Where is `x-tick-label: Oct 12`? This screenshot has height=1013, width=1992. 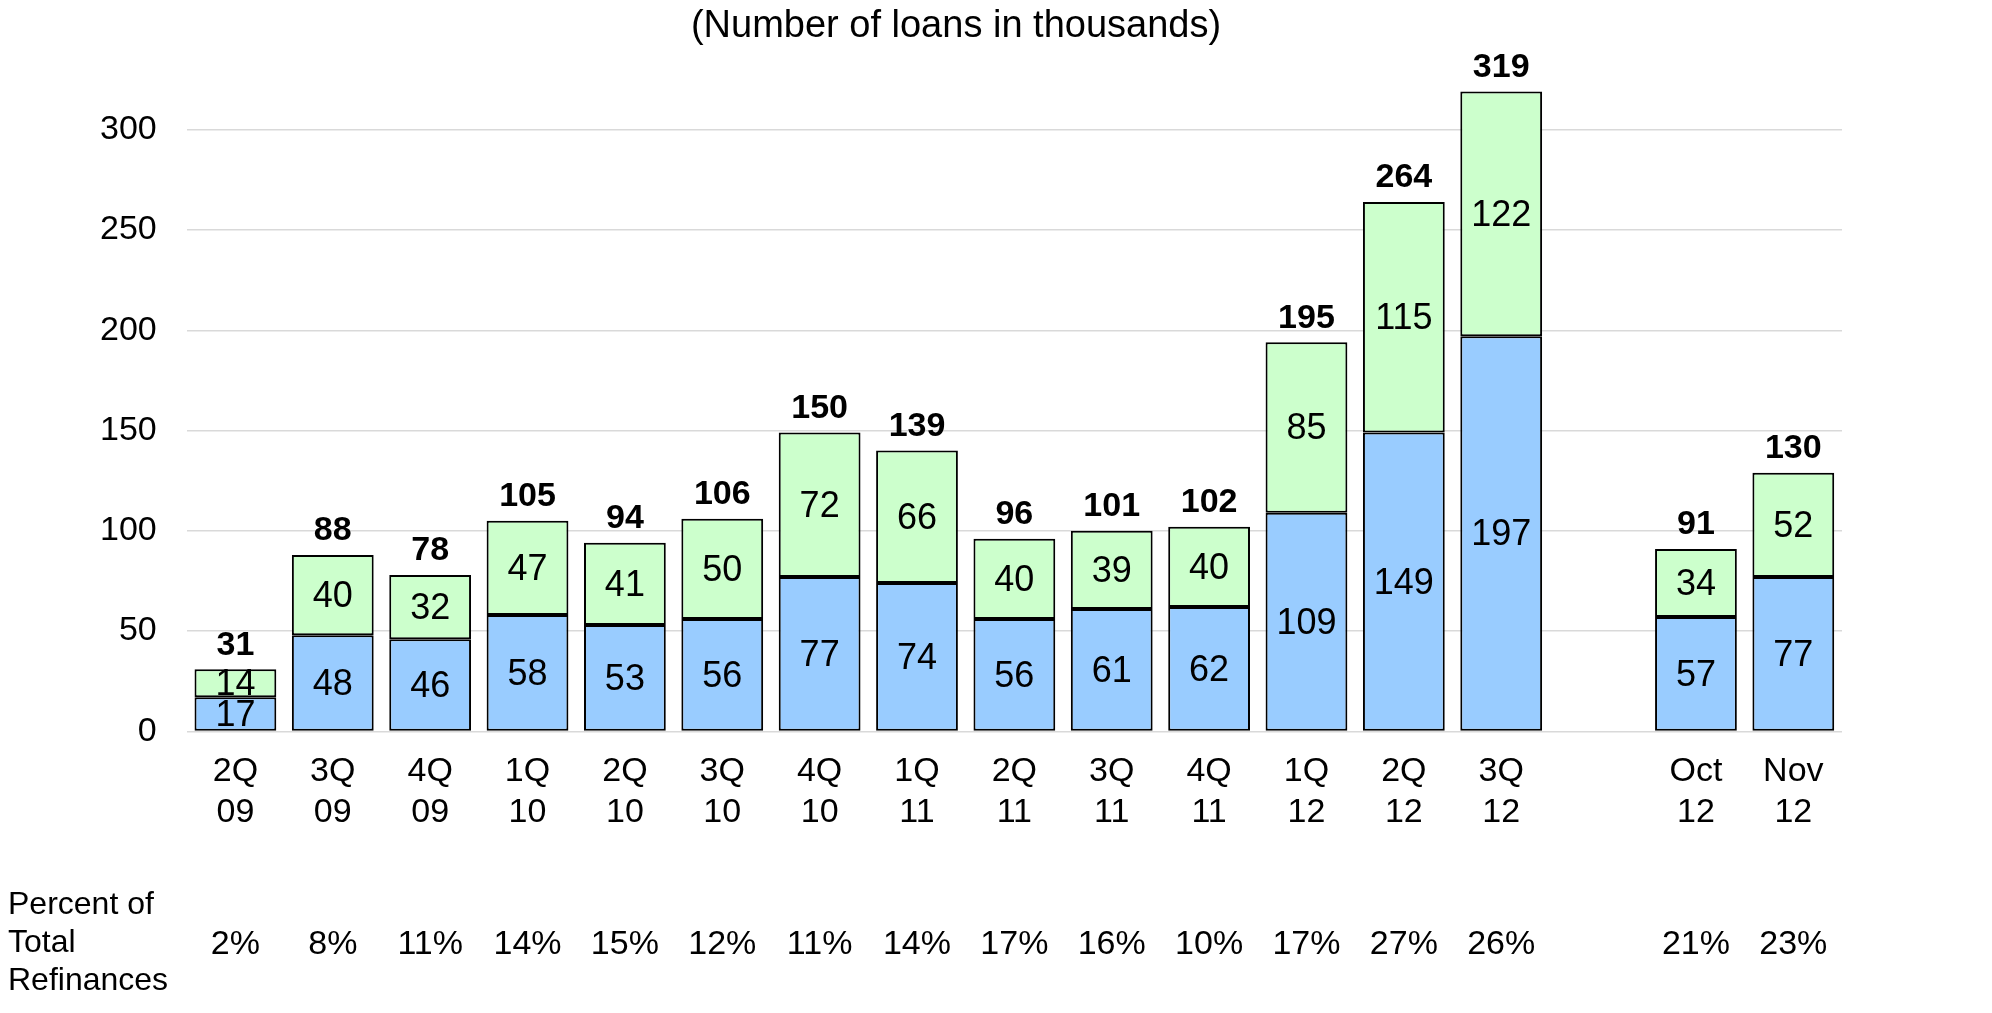
x-tick-label: Oct 12 is located at coordinates (1696, 789).